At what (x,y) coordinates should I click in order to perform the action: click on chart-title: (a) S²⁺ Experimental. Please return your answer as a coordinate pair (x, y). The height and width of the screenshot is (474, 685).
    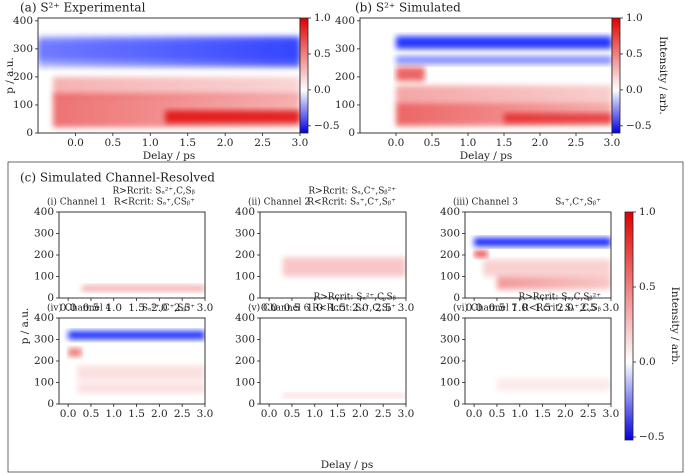
    Looking at the image, I should click on (83, 8).